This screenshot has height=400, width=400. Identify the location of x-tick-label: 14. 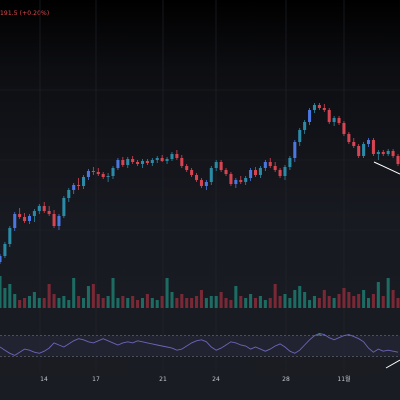
(44, 379).